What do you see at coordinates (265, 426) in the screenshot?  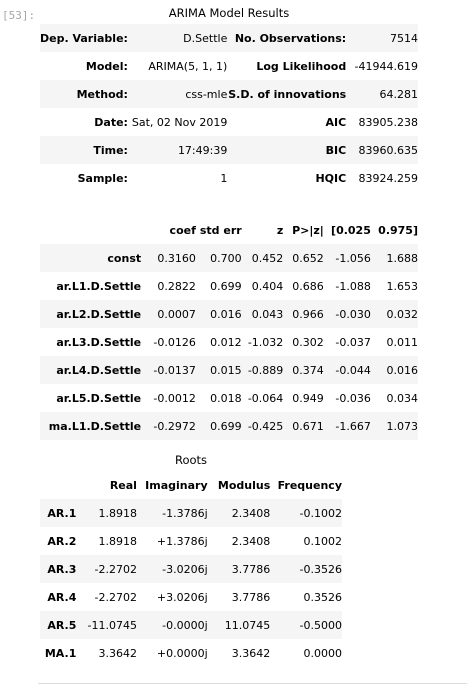 I see `table-cell: -0.425` at bounding box center [265, 426].